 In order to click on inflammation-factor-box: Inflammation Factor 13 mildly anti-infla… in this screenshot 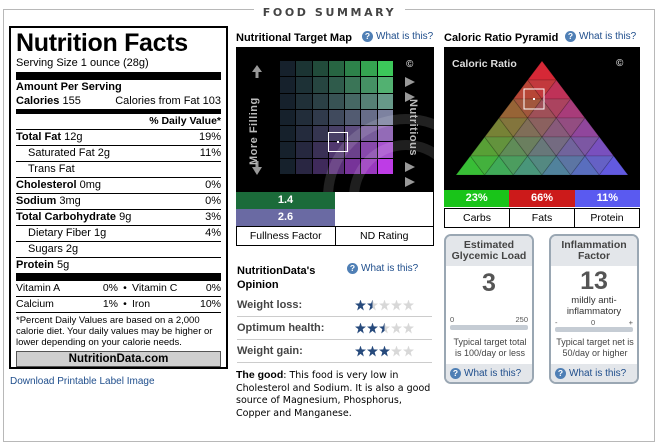, I will do `click(594, 309)`.